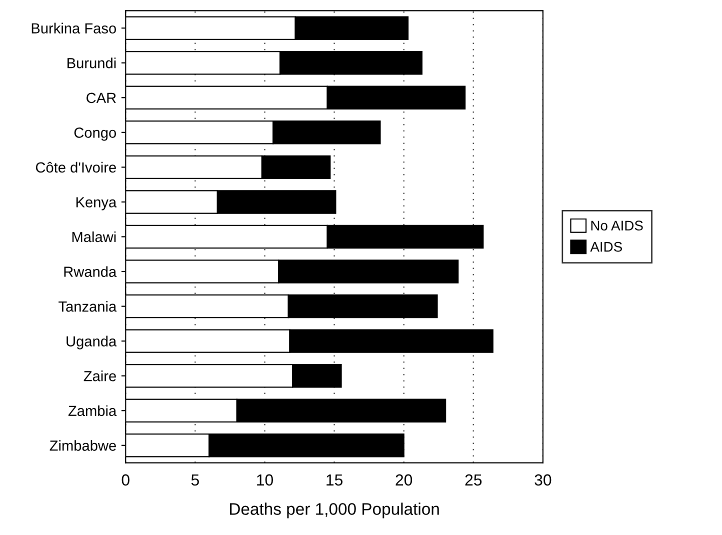 This screenshot has height=535, width=722. What do you see at coordinates (101, 98) in the screenshot?
I see `y-tick-label: CAR` at bounding box center [101, 98].